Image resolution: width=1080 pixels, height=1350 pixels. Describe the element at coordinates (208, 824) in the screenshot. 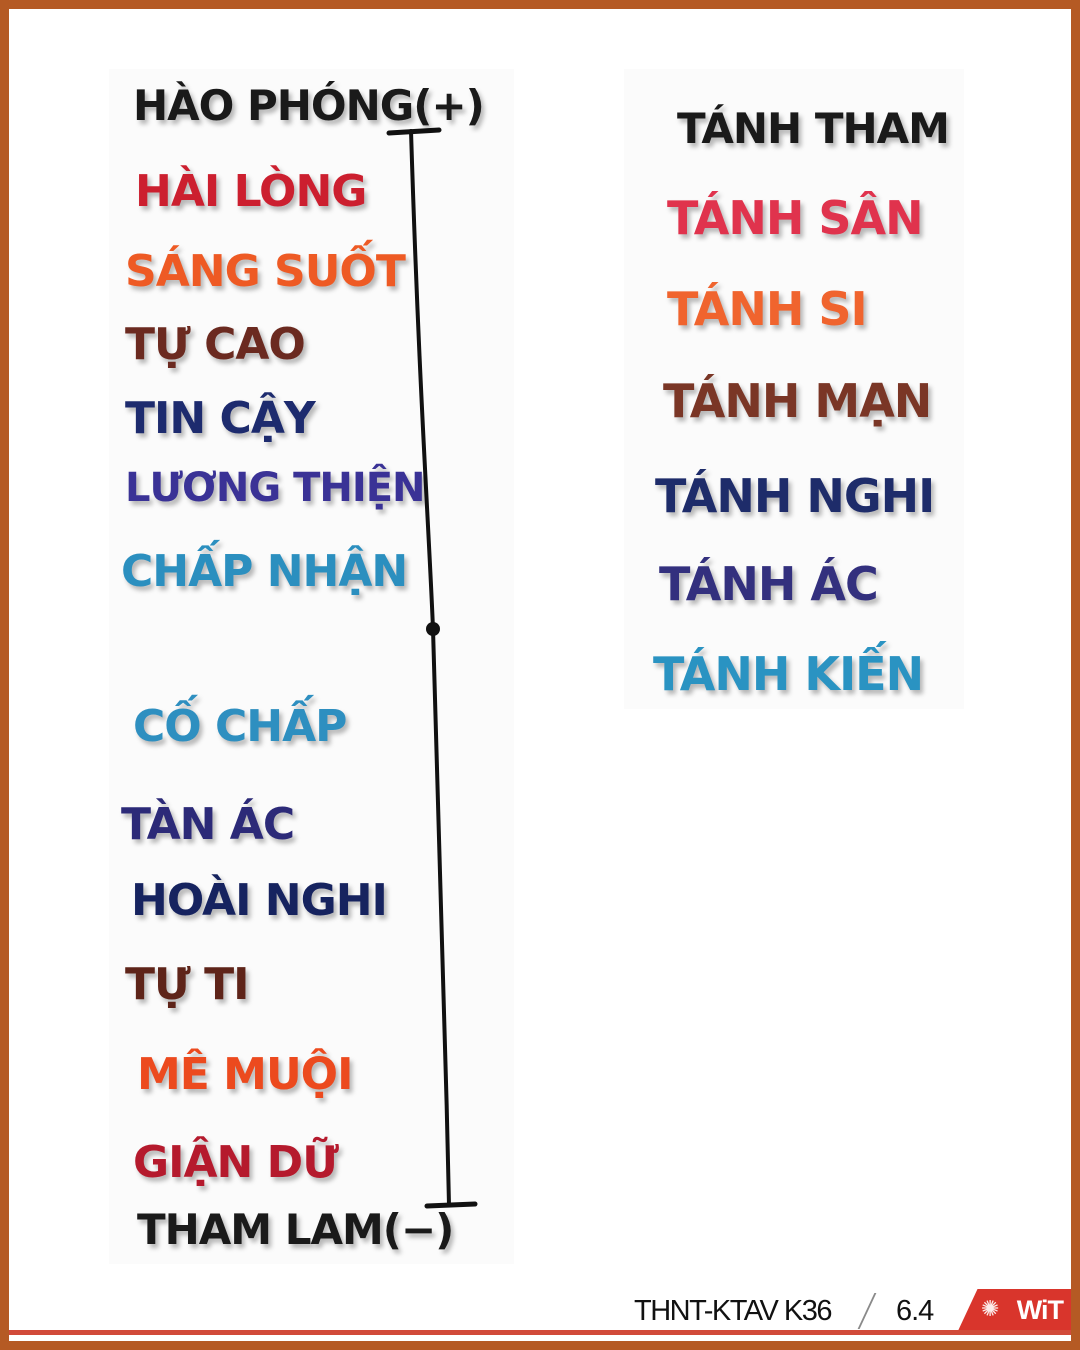

I see `scale-word: TÀN ÁC` at that location.